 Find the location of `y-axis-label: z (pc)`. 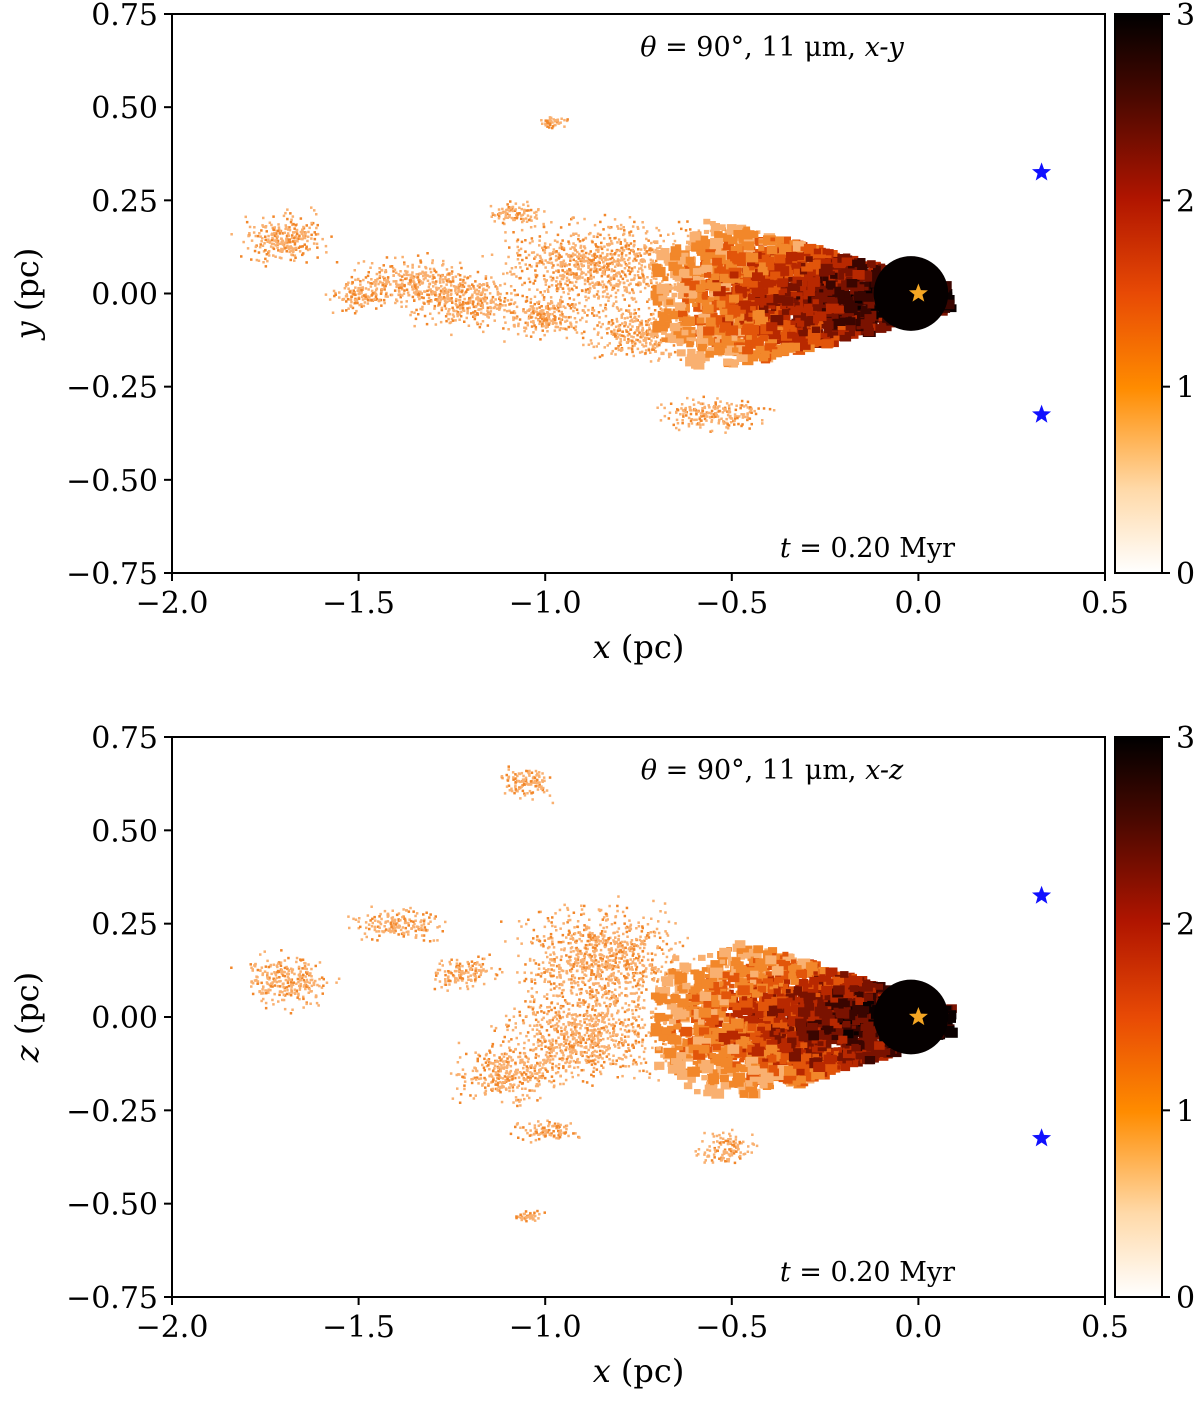

y-axis-label: z (pc) is located at coordinates (27, 1017).